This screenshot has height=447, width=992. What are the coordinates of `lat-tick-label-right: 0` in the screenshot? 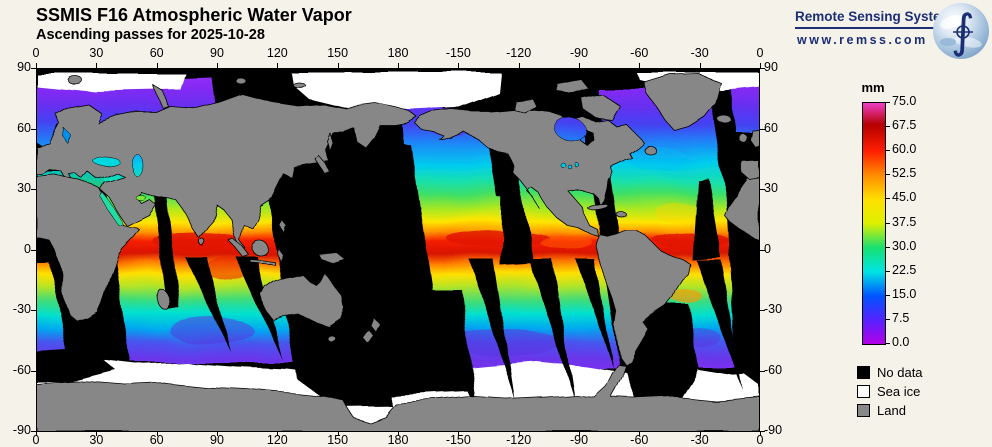 It's located at (767, 248).